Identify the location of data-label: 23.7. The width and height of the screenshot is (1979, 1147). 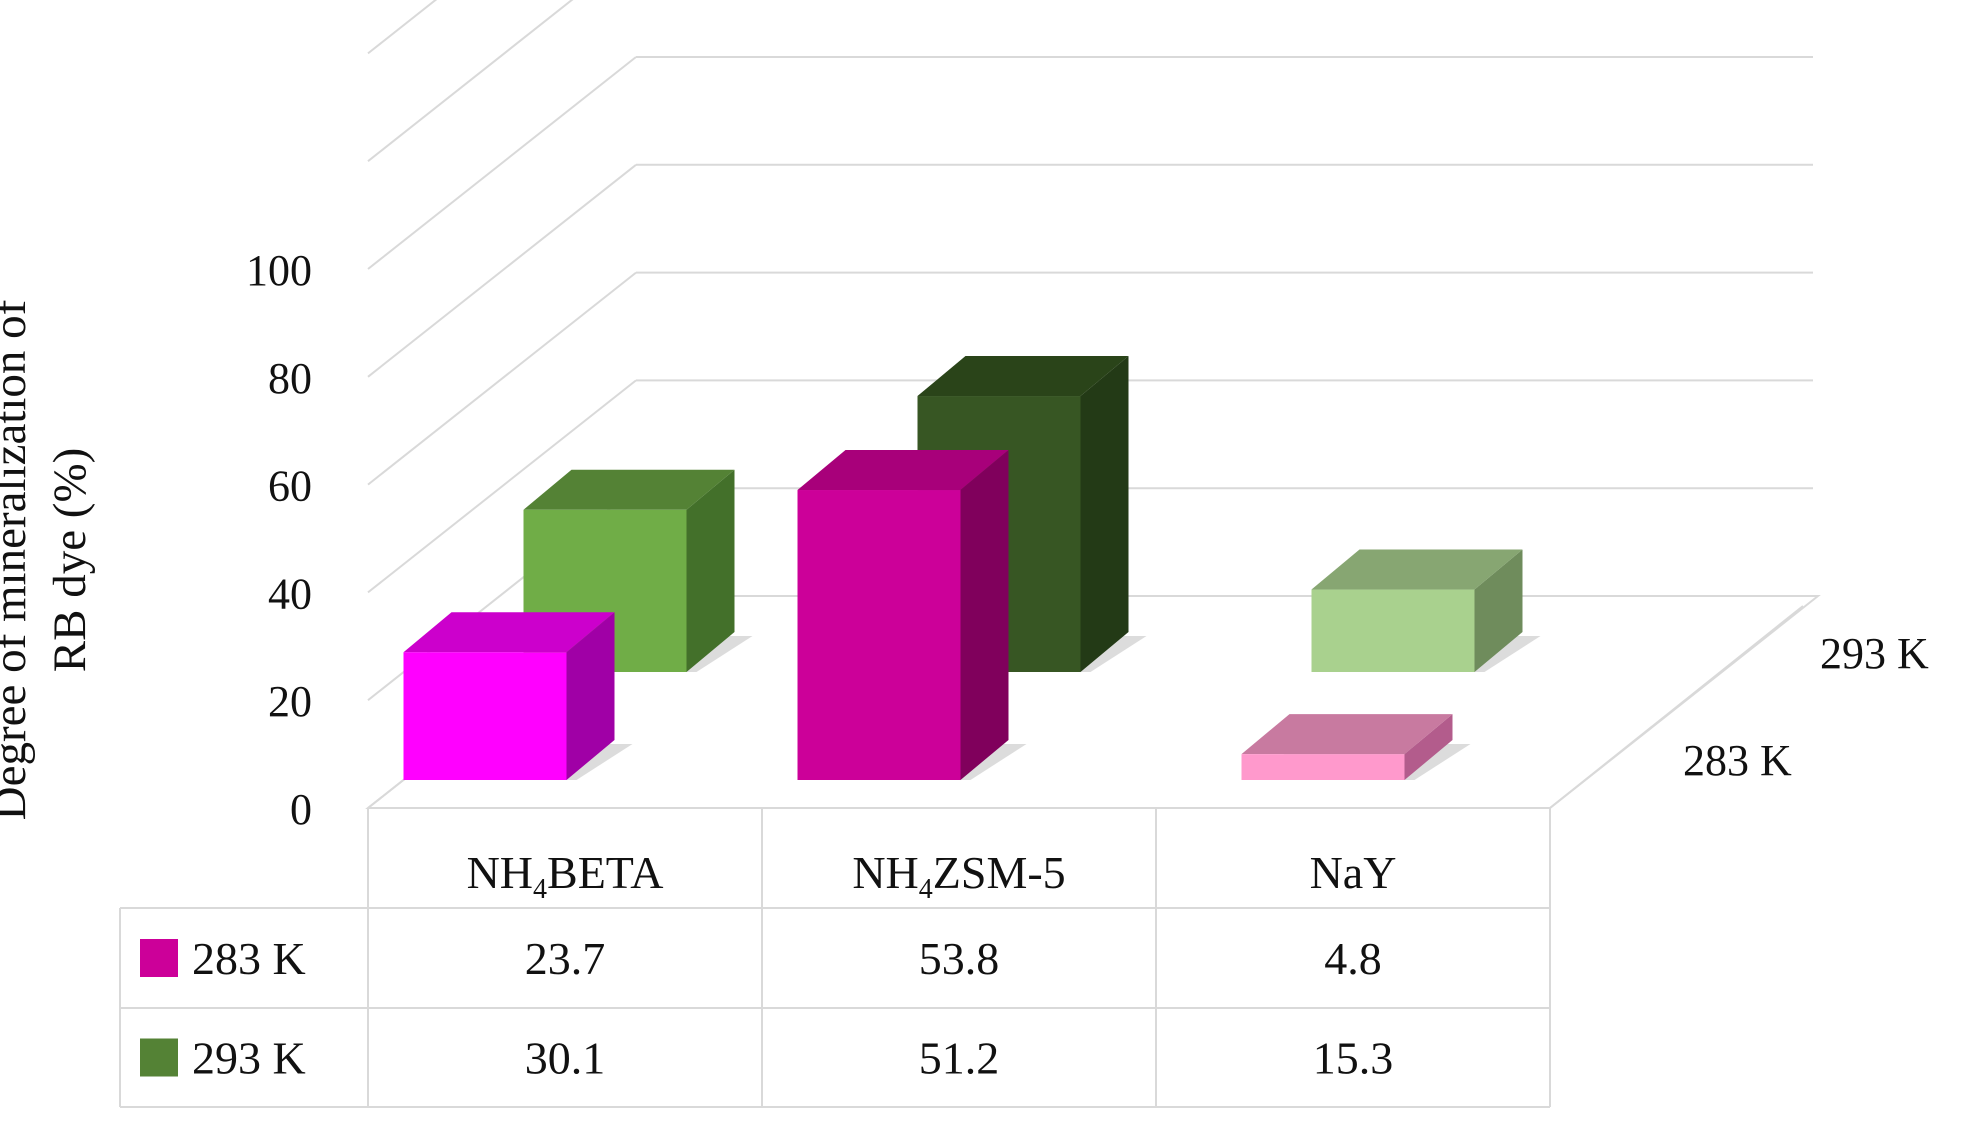
(565, 958).